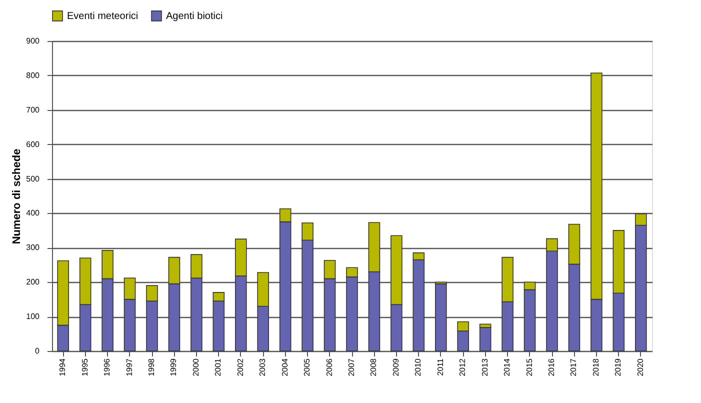 This screenshot has height=403, width=701. Describe the element at coordinates (17, 196) in the screenshot. I see `y-axis-title: Numero di schede` at that location.